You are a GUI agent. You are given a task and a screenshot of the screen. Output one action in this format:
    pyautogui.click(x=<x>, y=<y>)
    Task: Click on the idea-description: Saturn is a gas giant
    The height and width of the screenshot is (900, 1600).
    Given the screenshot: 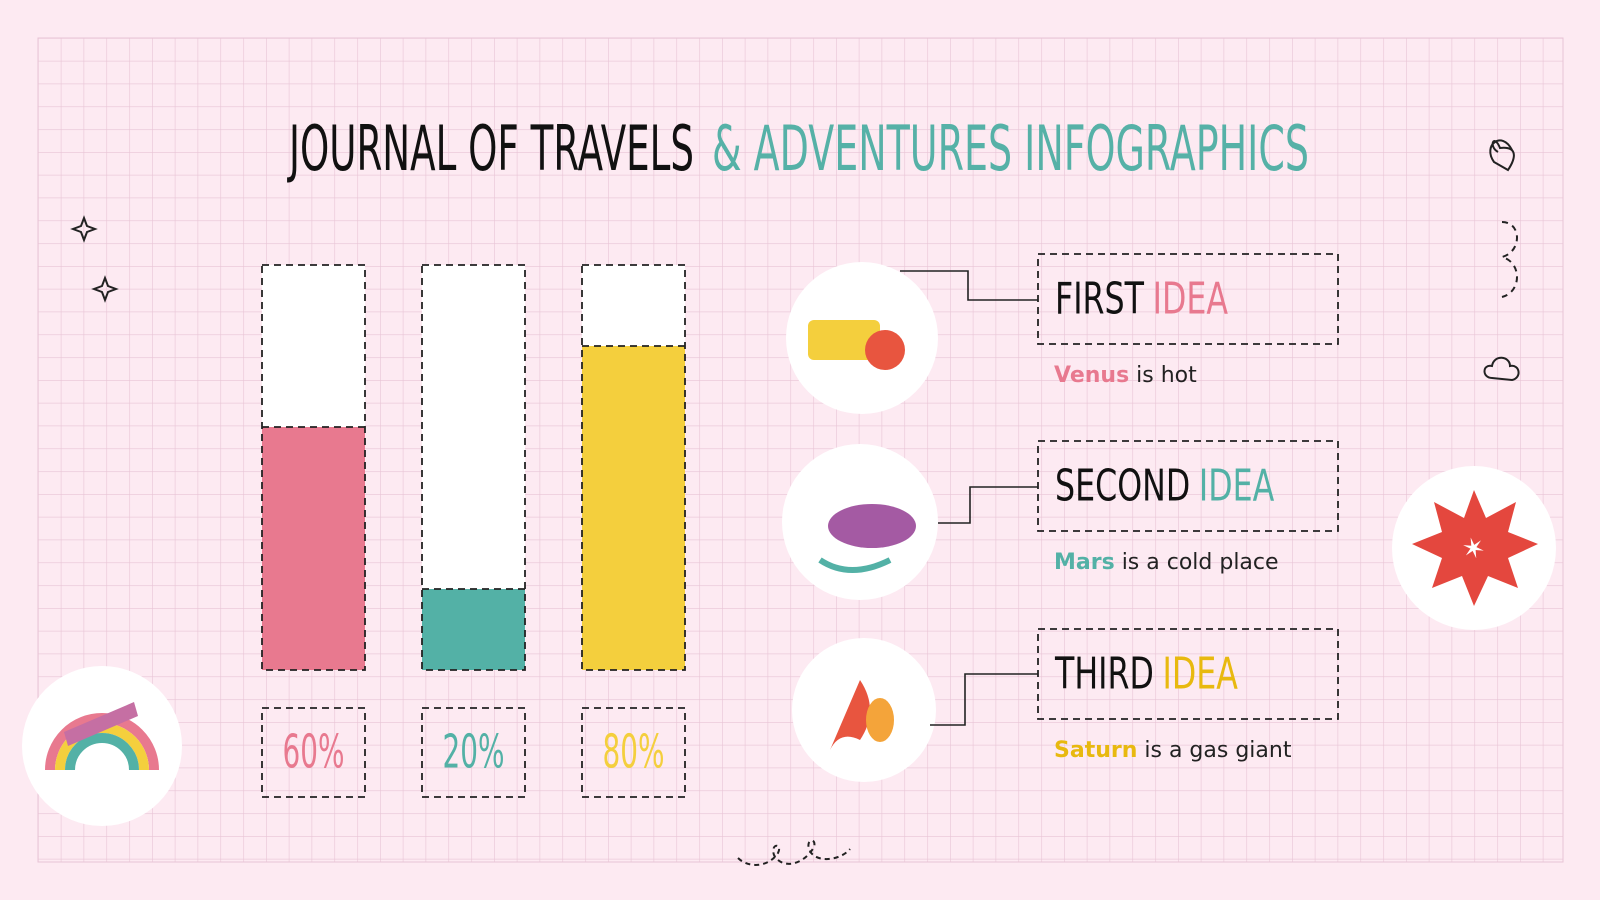 What is the action you would take?
    pyautogui.click(x=1173, y=750)
    